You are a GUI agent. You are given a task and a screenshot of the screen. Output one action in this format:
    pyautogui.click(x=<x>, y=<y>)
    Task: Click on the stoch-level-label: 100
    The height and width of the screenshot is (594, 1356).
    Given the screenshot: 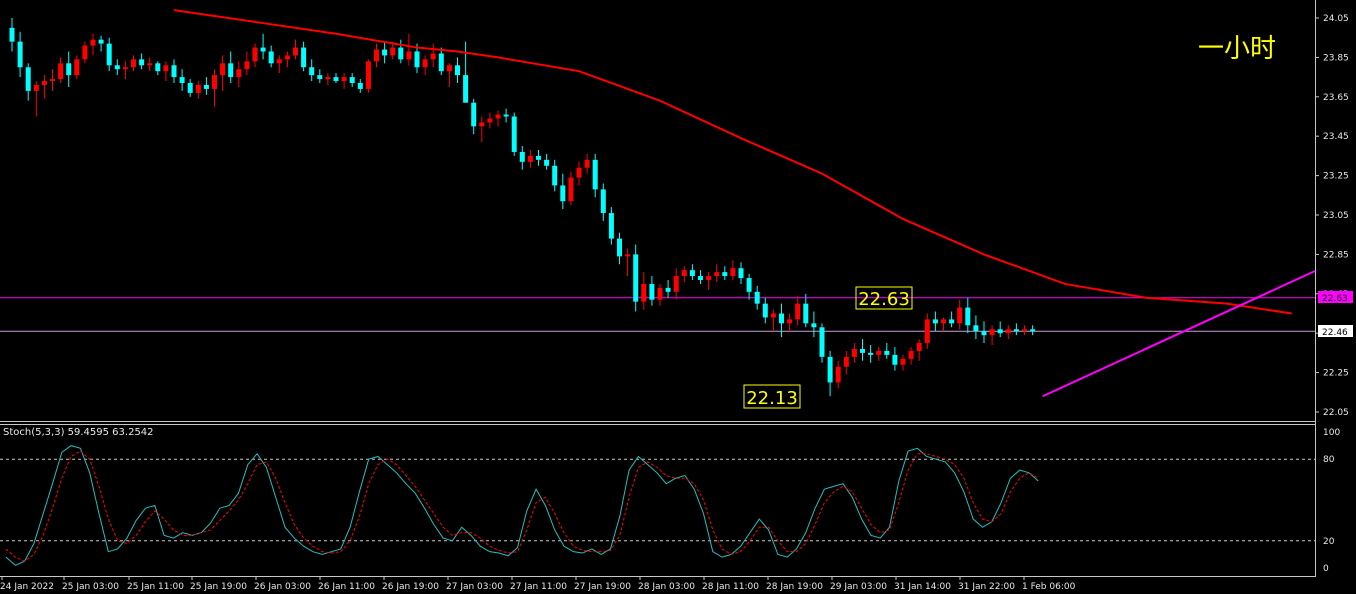 What is the action you would take?
    pyautogui.click(x=1331, y=433)
    